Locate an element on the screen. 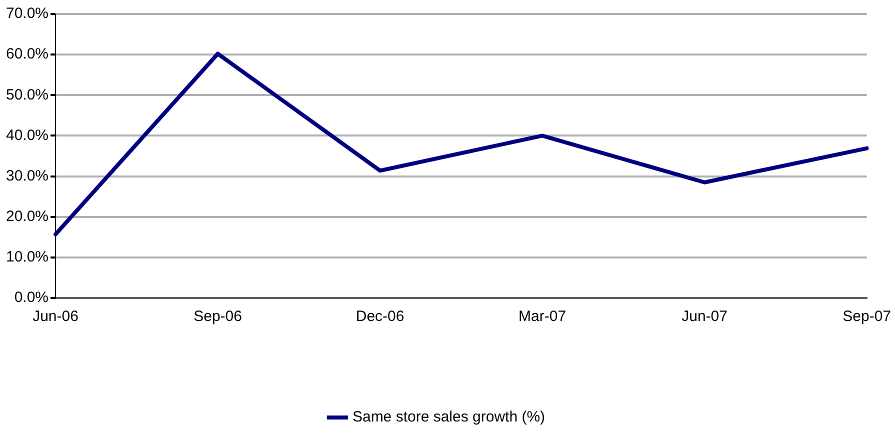 The height and width of the screenshot is (435, 895). y-tick-label: 10.0% is located at coordinates (27, 257).